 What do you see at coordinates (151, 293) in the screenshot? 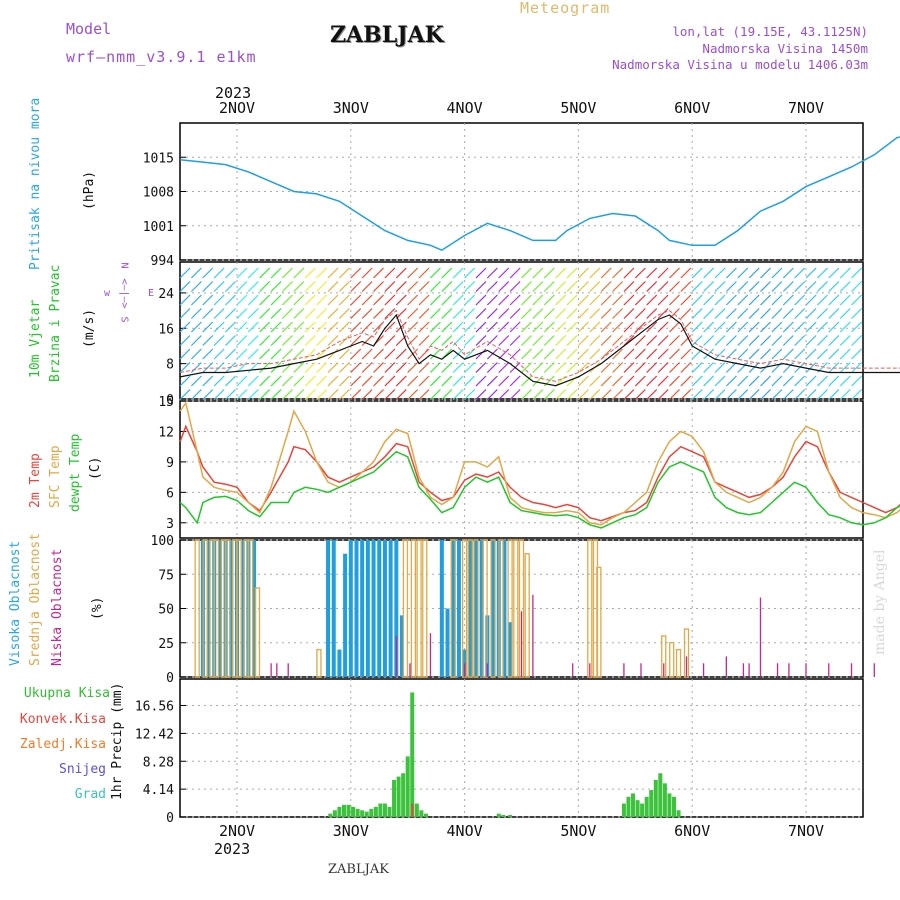
I see `compass-e: E` at bounding box center [151, 293].